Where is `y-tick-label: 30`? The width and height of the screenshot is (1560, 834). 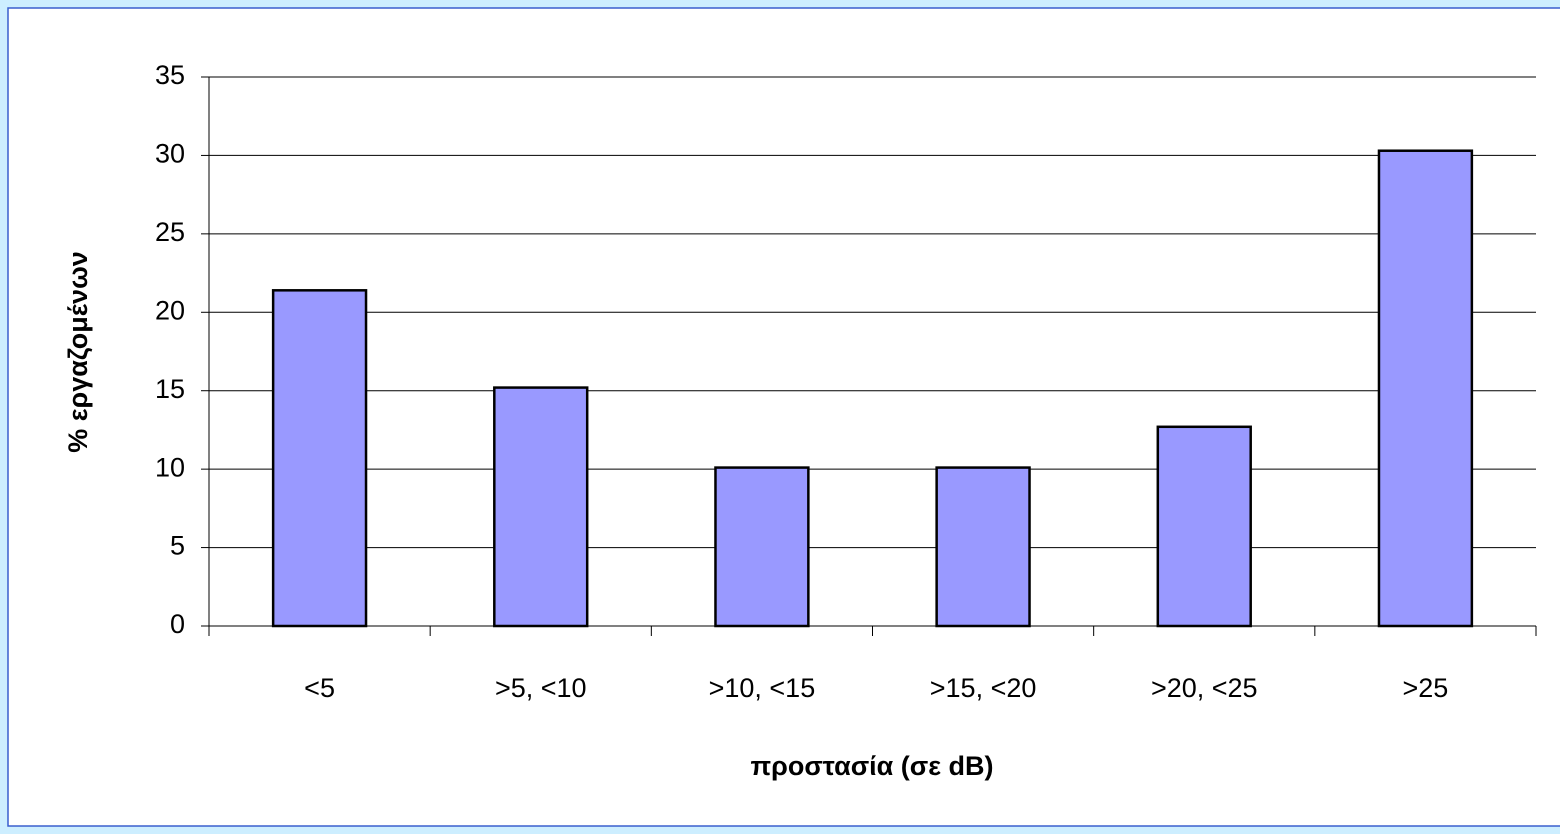
y-tick-label: 30 is located at coordinates (170, 154).